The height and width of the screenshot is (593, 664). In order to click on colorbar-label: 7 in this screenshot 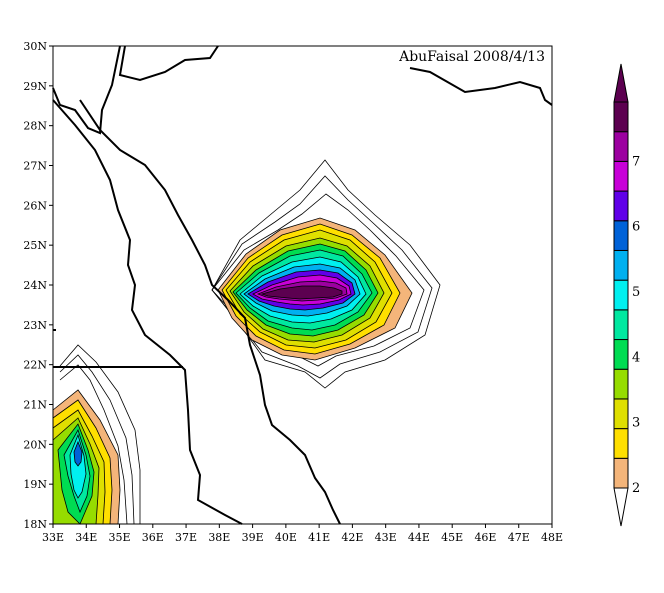, I will do `click(636, 161)`.